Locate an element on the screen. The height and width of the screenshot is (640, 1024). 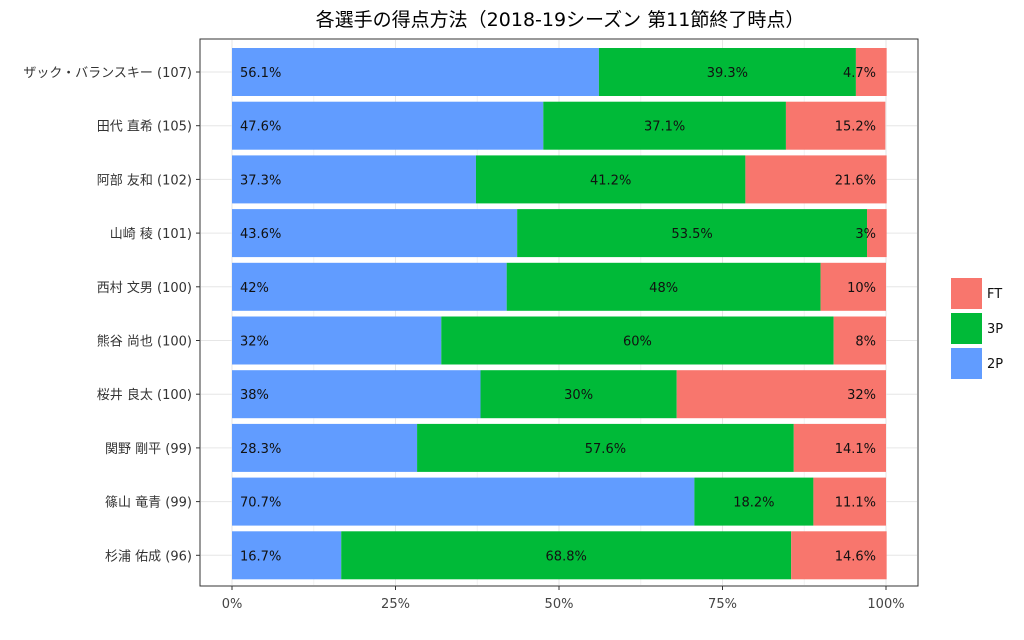
legend-key-ft is located at coordinates (966, 293).